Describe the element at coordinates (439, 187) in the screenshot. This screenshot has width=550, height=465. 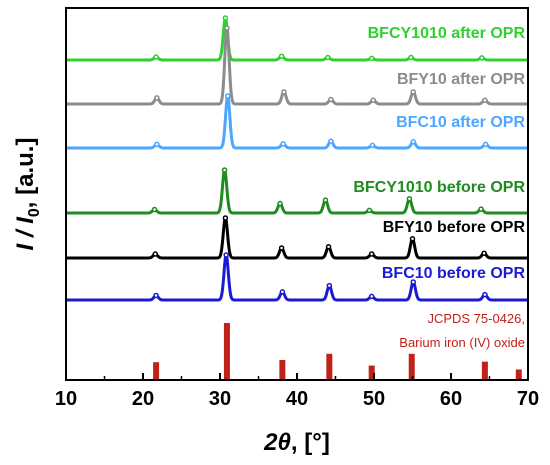
I see `series-label: BFCY1010 before OPR` at that location.